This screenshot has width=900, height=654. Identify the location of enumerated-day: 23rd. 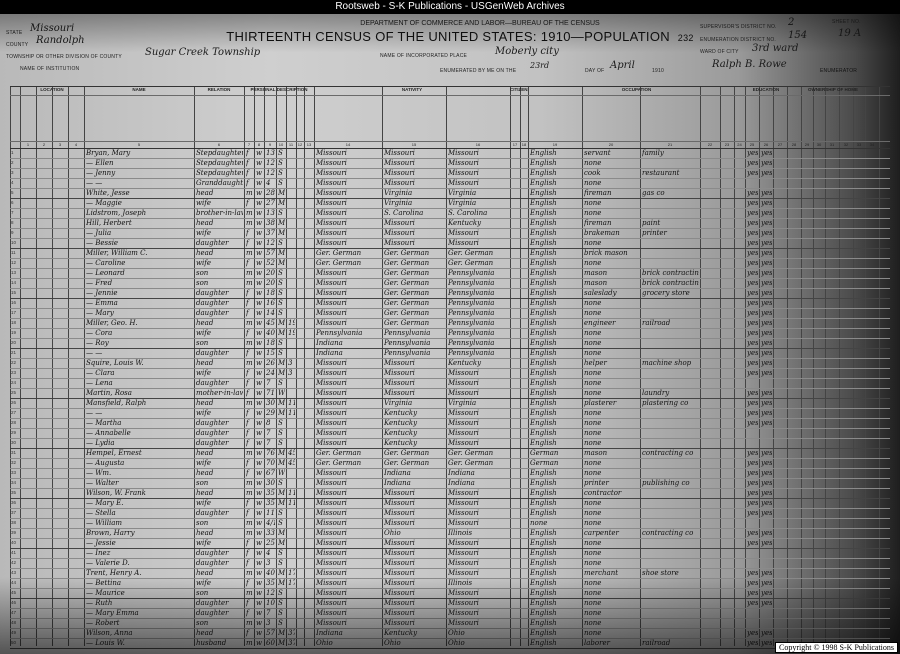
(540, 65).